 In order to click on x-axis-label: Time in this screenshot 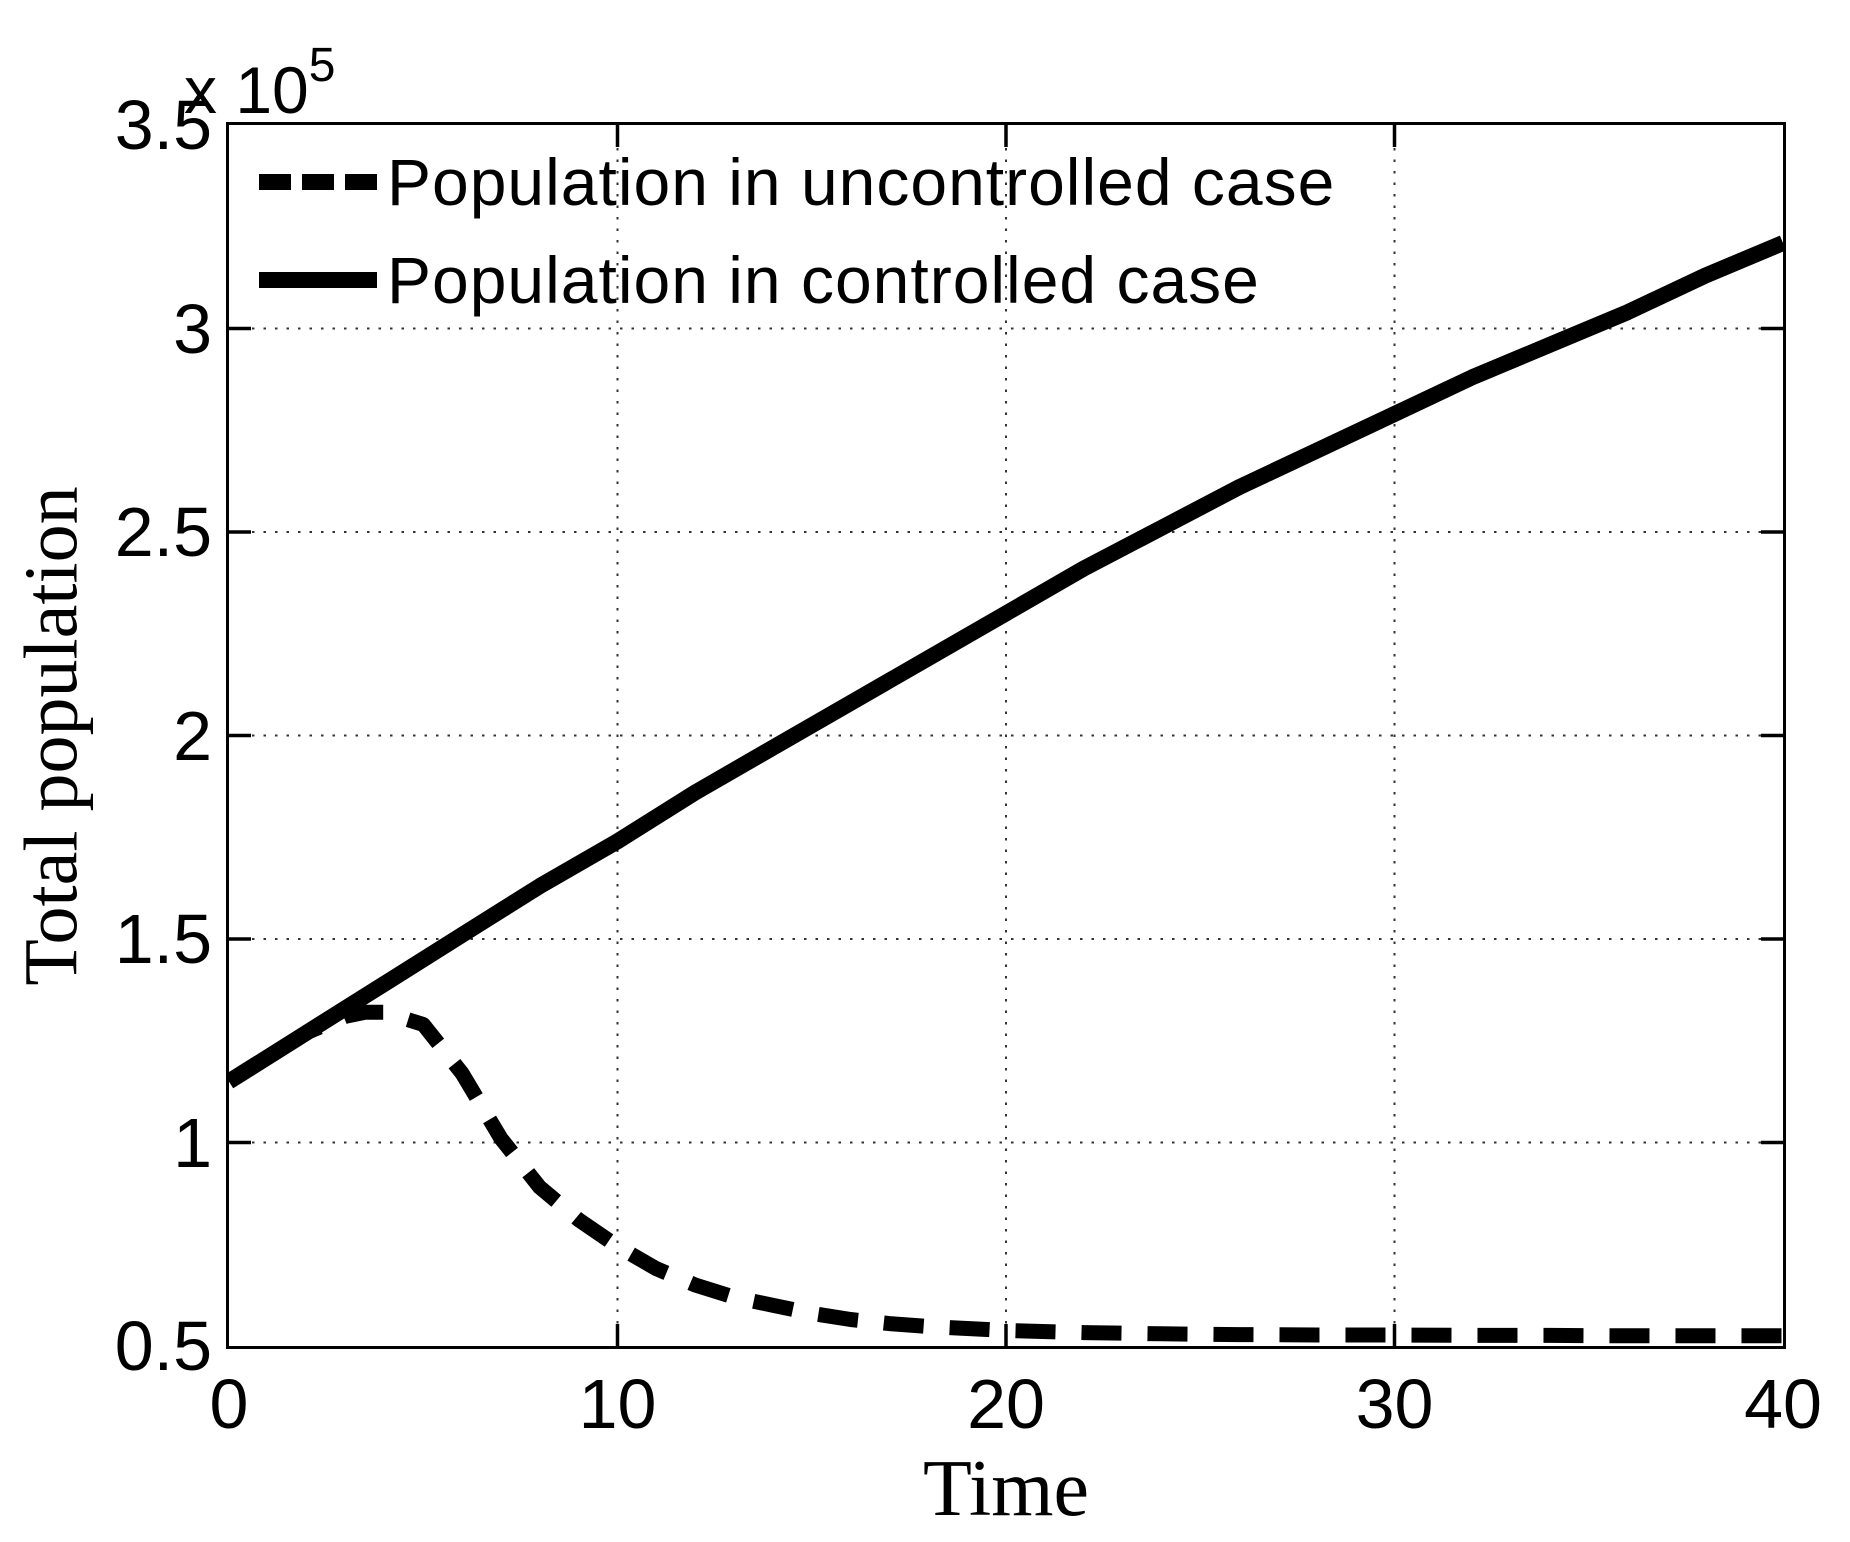, I will do `click(1005, 1489)`.